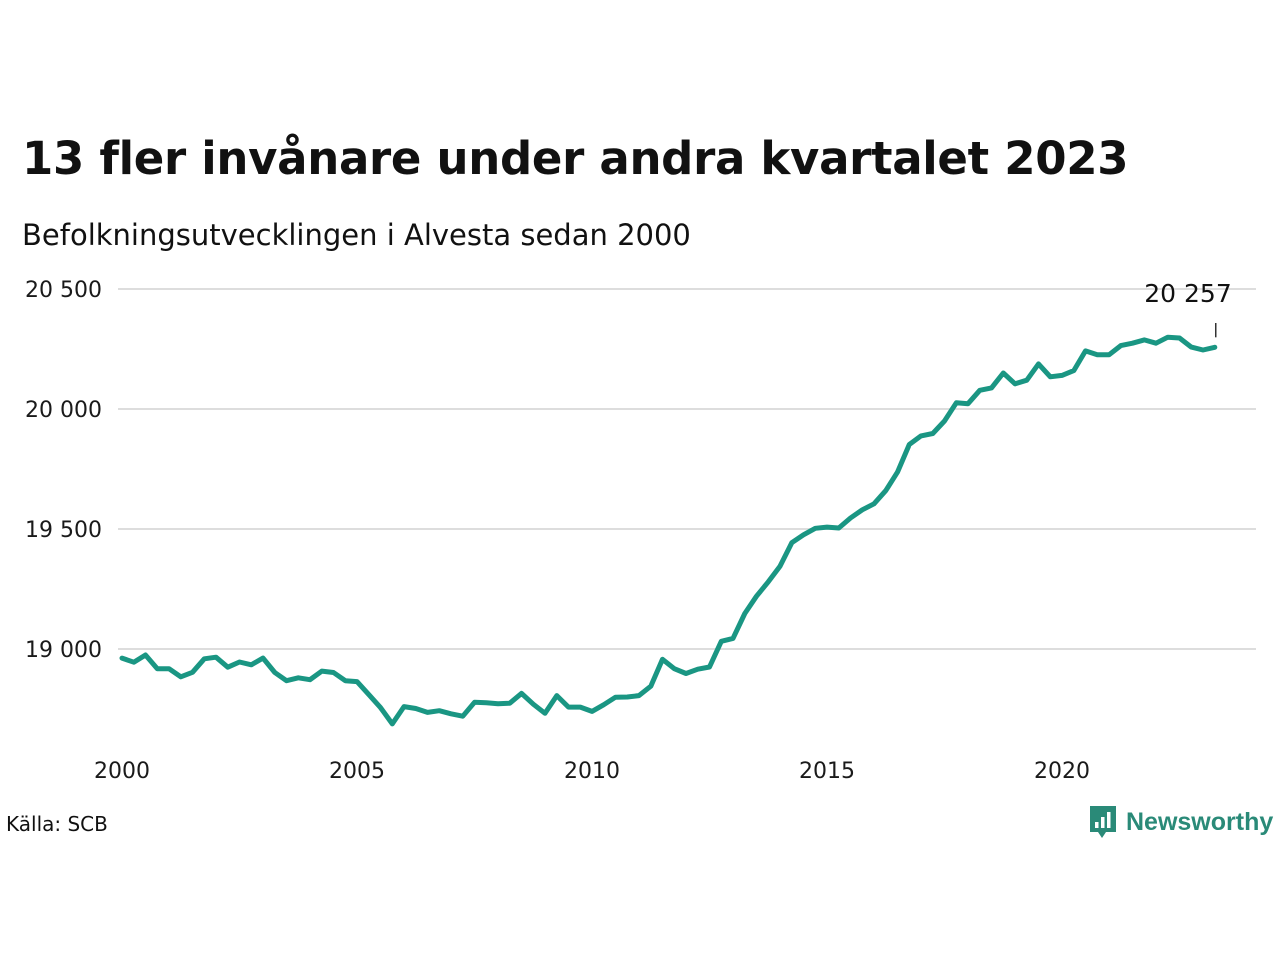 The width and height of the screenshot is (1280, 960). What do you see at coordinates (63, 410) in the screenshot?
I see `y-tick-label: 20 000` at bounding box center [63, 410].